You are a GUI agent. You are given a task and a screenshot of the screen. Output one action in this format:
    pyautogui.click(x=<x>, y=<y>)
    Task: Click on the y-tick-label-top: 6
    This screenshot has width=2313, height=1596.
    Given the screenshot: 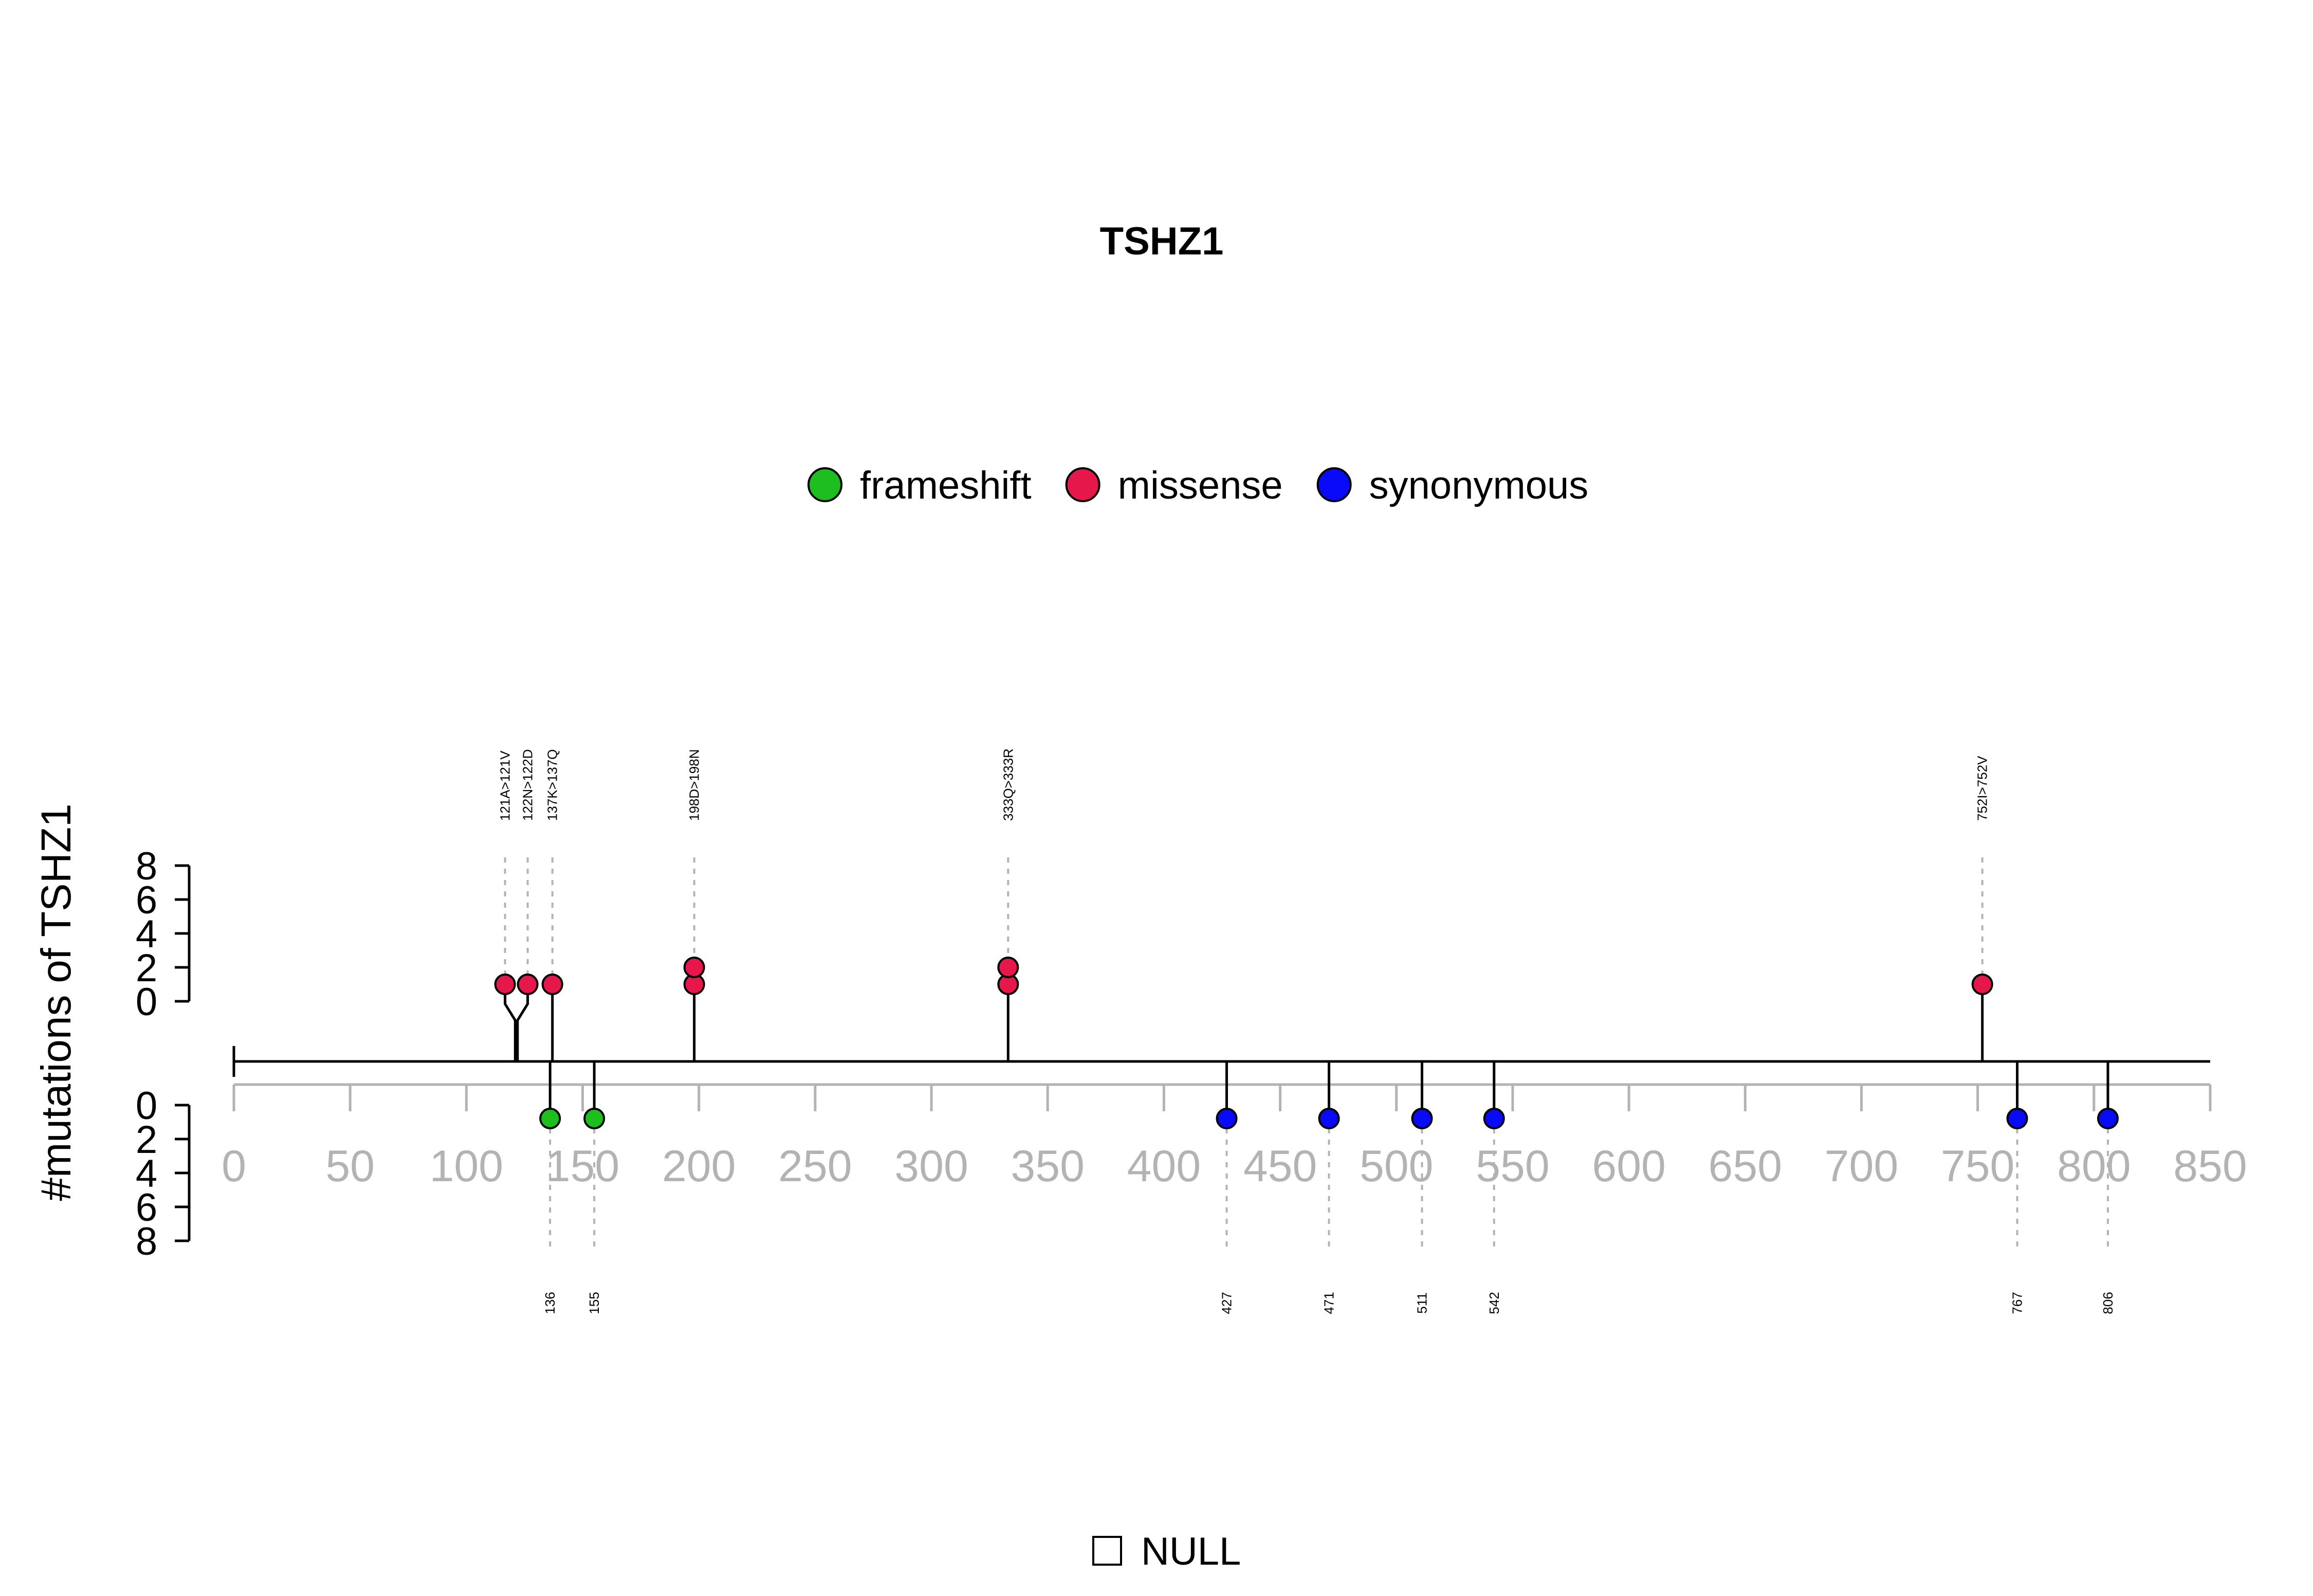 What is the action you would take?
    pyautogui.click(x=146, y=900)
    